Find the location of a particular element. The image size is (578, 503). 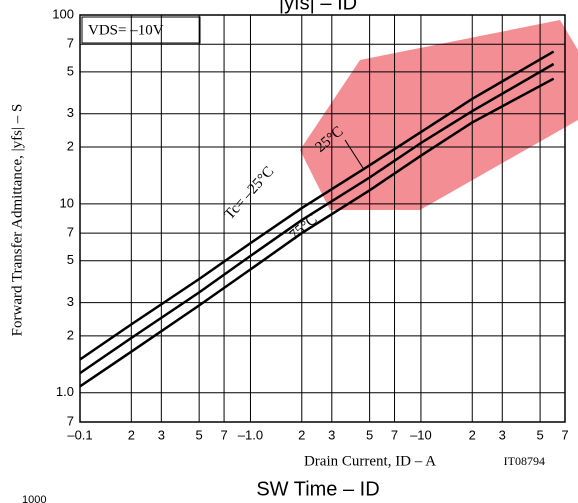

figure-code: IT08794 is located at coordinates (524, 461).